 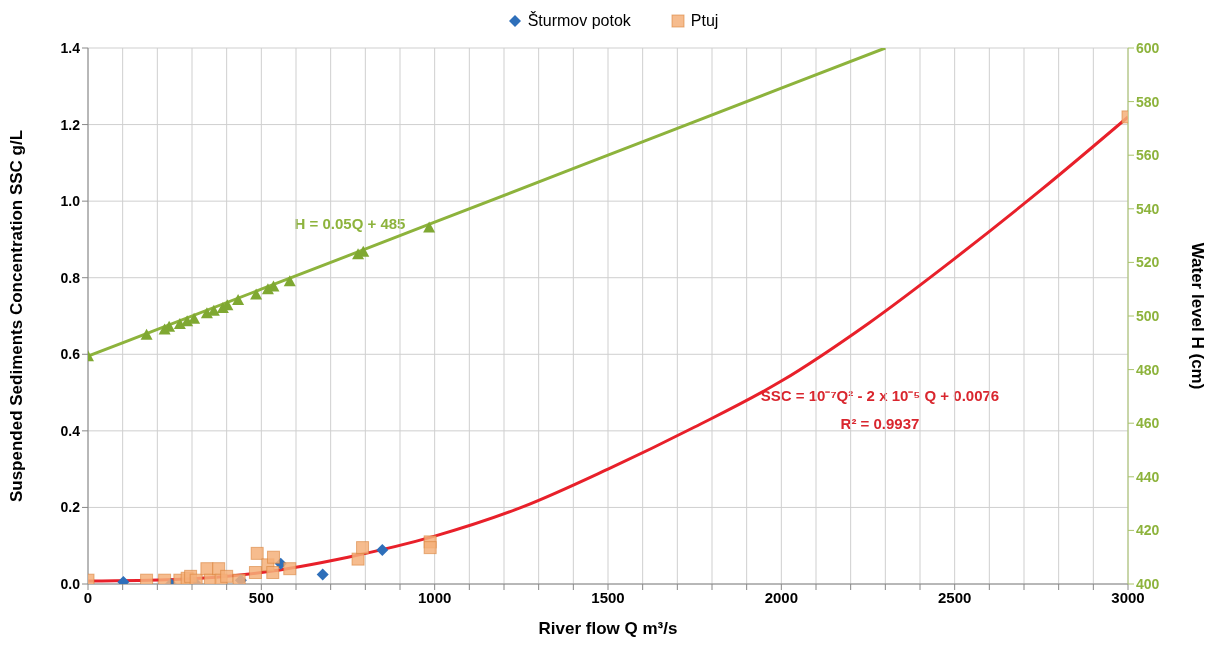 What do you see at coordinates (608, 628) in the screenshot?
I see `x-axis-title: River flow Q m³/s` at bounding box center [608, 628].